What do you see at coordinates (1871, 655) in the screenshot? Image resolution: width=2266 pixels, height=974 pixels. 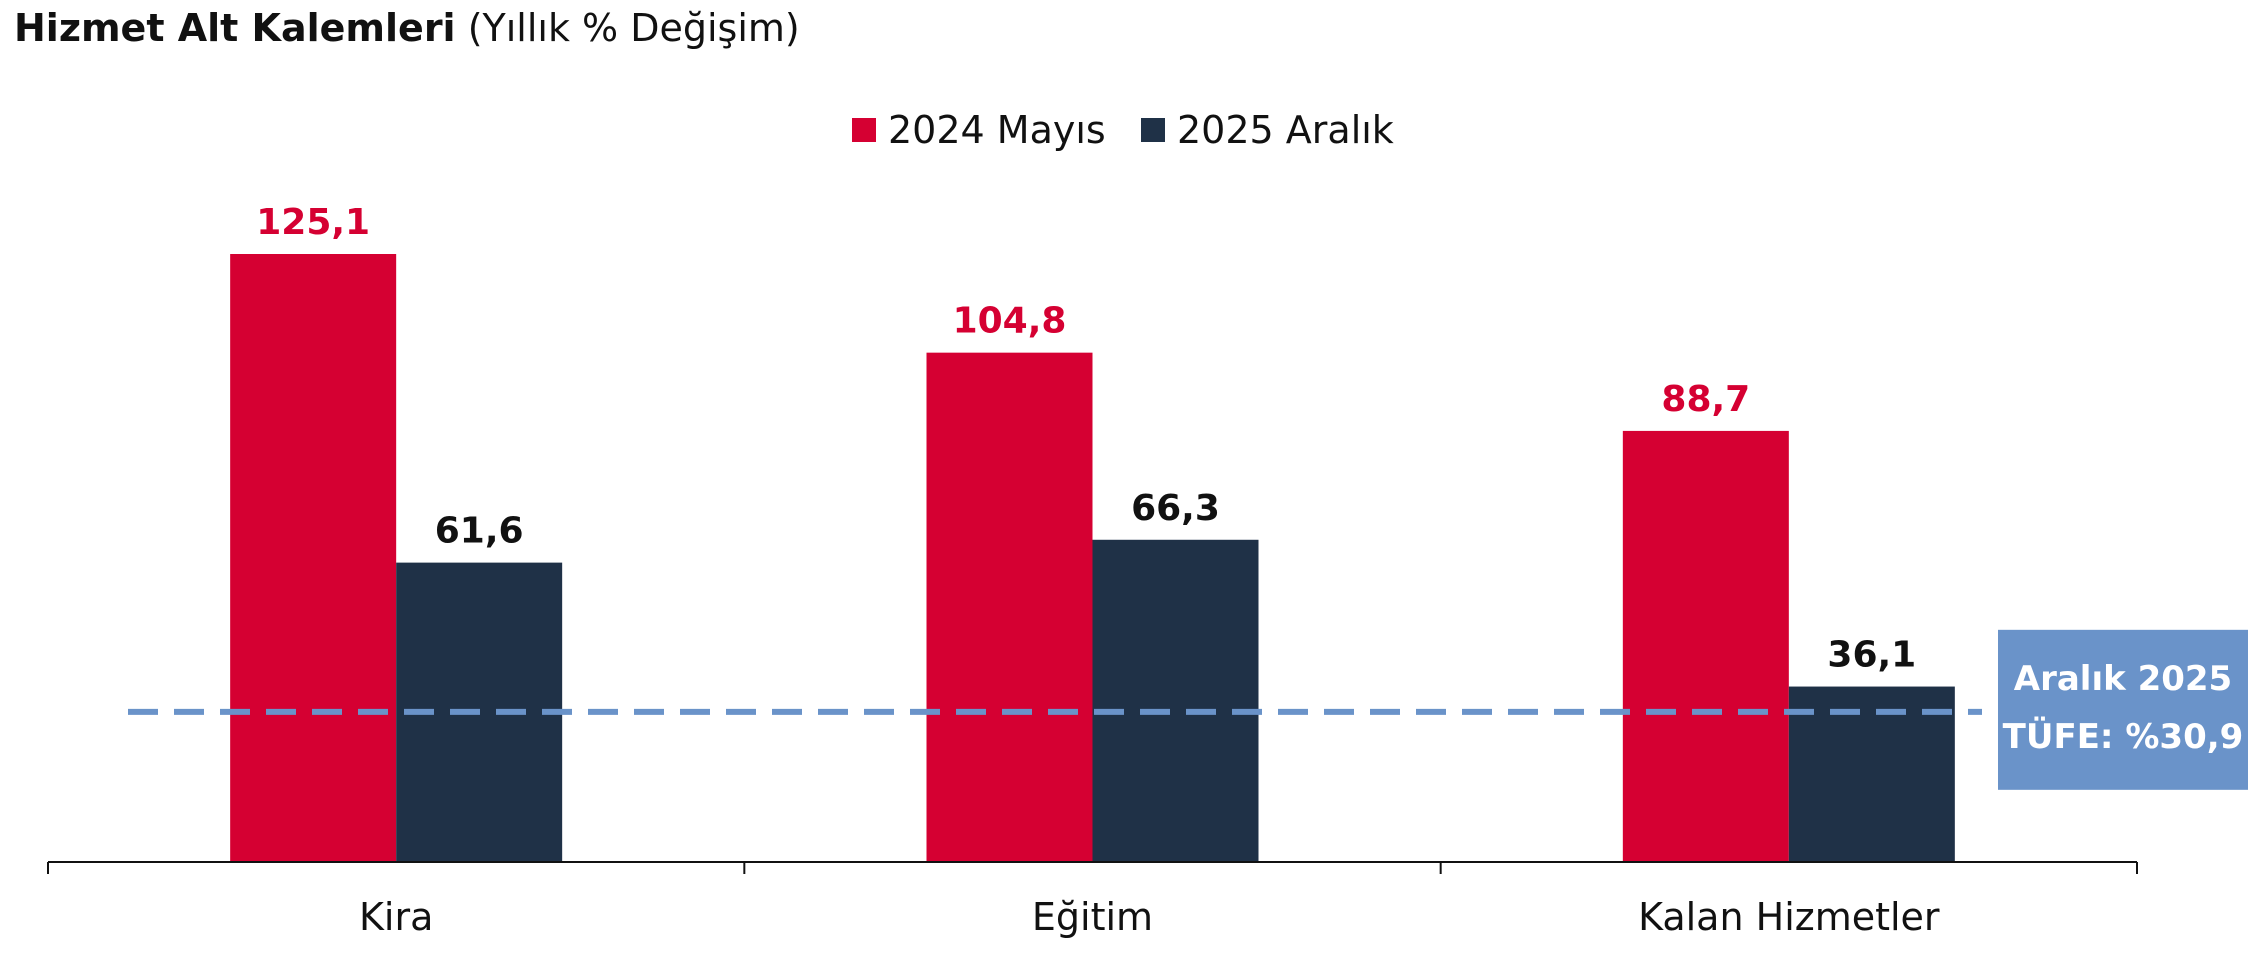 I see `data-label-2-3: 36,1` at bounding box center [1871, 655].